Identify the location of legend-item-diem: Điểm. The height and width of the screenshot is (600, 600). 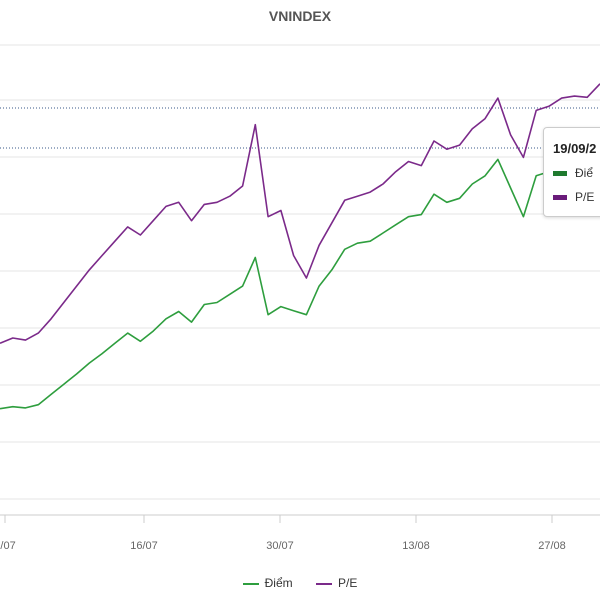
(267, 583).